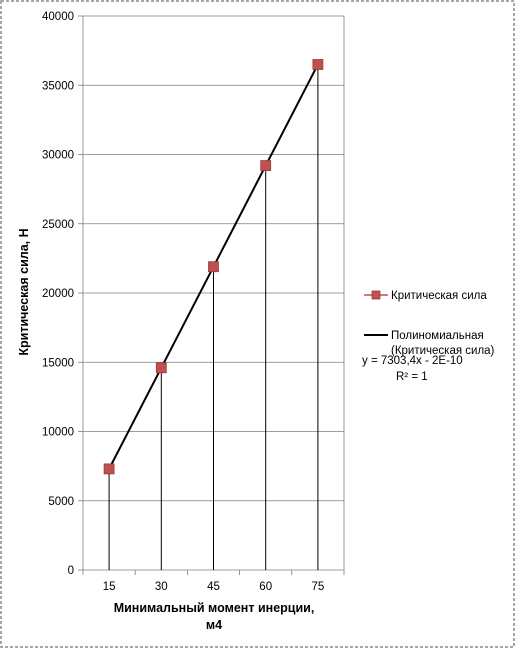 The image size is (516, 654). I want to click on y-tick-label: 25000, so click(58, 225).